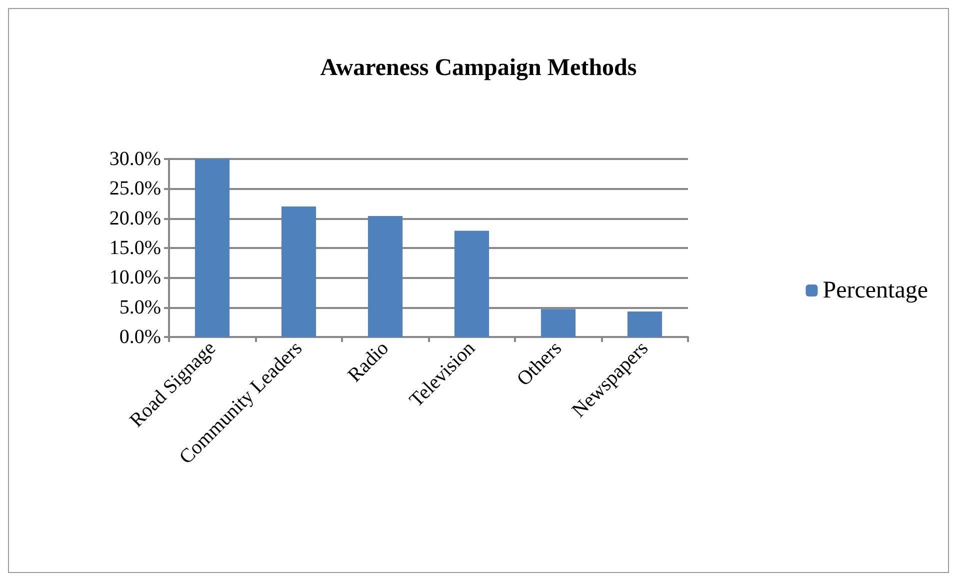 The width and height of the screenshot is (957, 581). Describe the element at coordinates (135, 248) in the screenshot. I see `y-tick-label: 15.0%` at that location.